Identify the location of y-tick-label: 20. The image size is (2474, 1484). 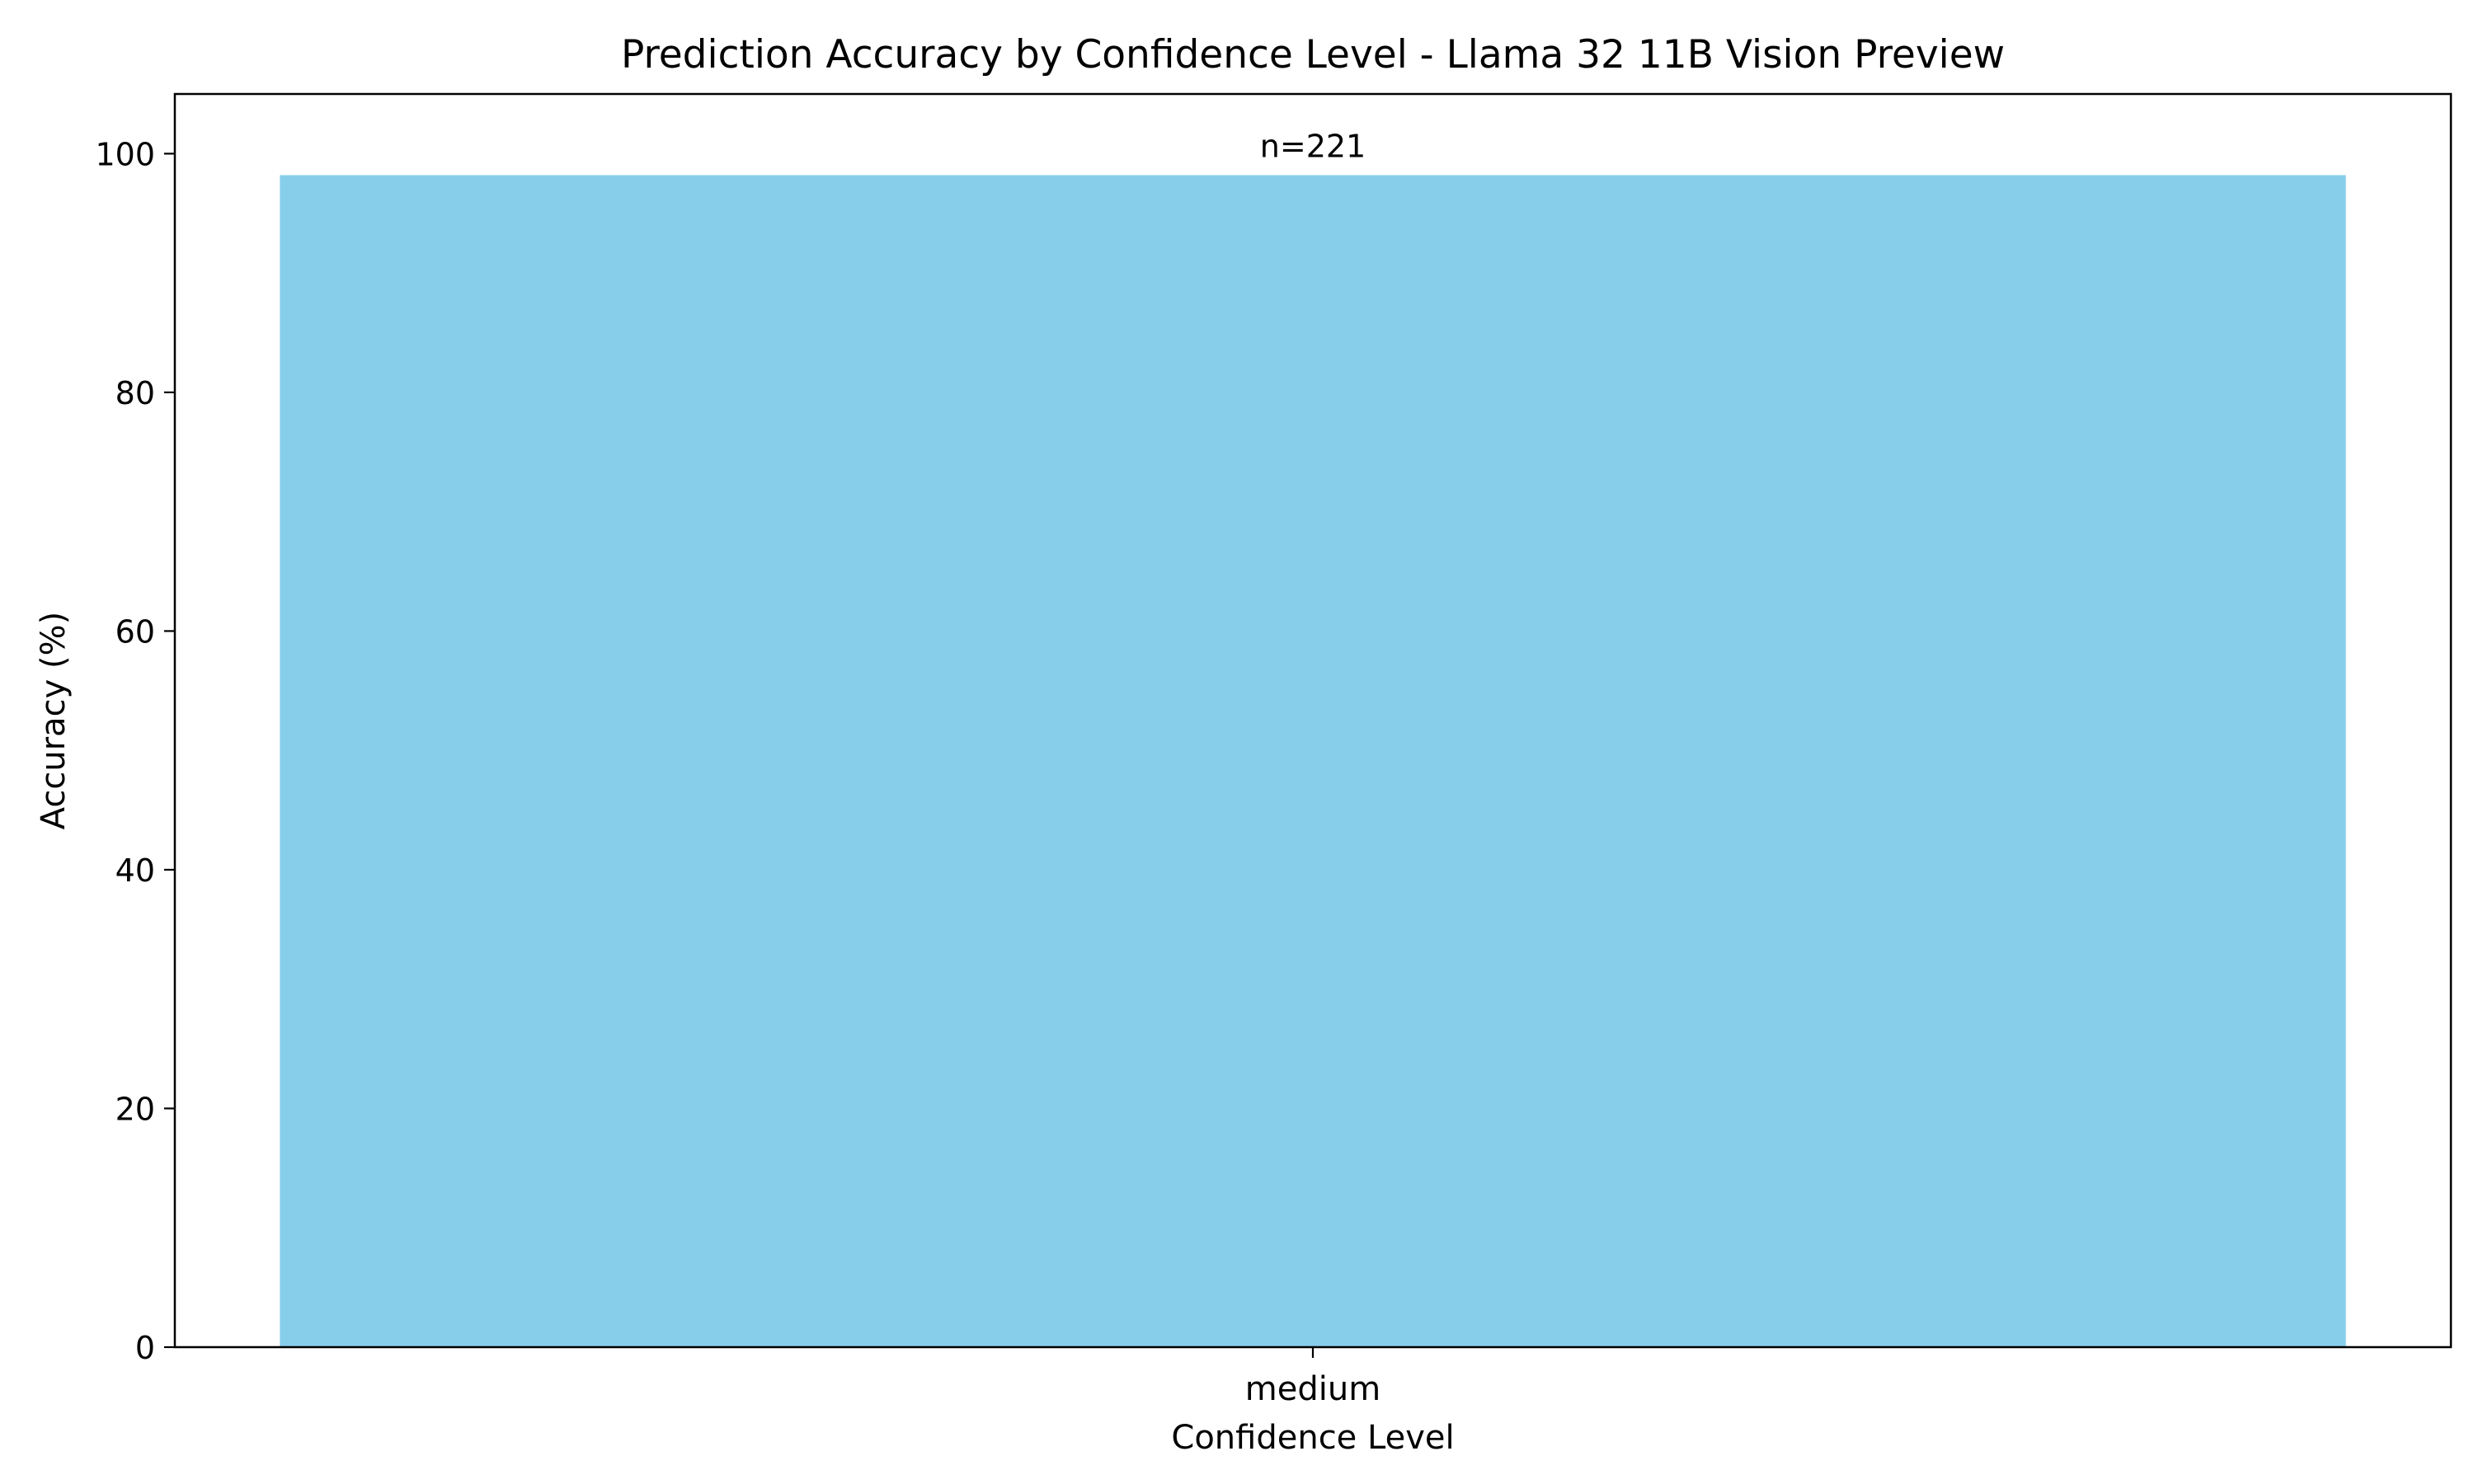
(135, 1109).